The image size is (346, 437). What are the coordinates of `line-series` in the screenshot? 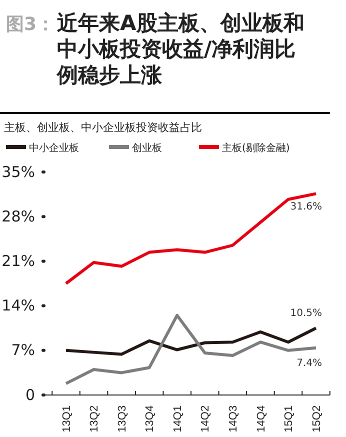 It's located at (191, 341).